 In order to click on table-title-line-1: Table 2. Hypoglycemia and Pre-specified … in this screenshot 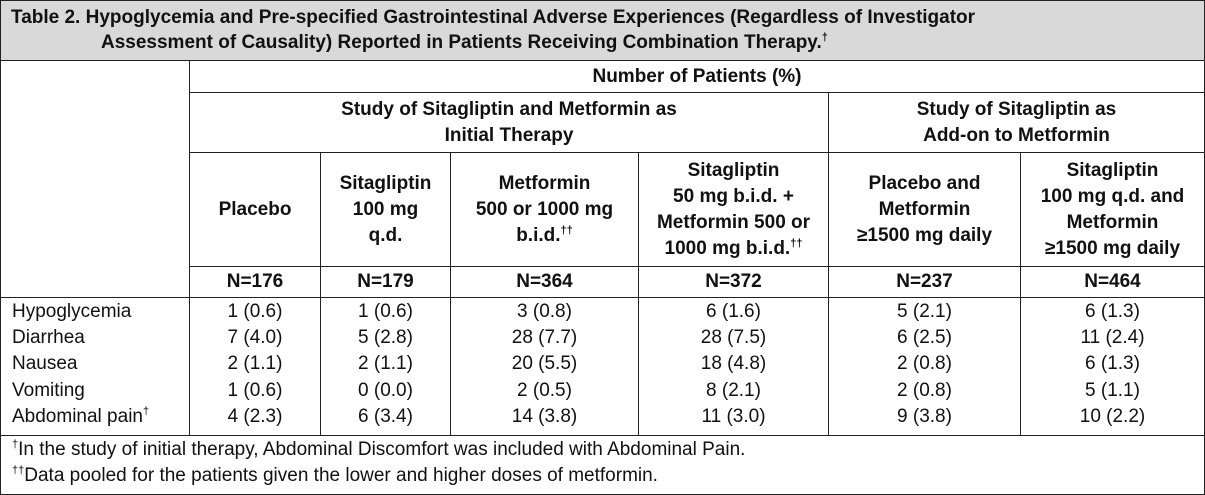, I will do `click(493, 17)`.